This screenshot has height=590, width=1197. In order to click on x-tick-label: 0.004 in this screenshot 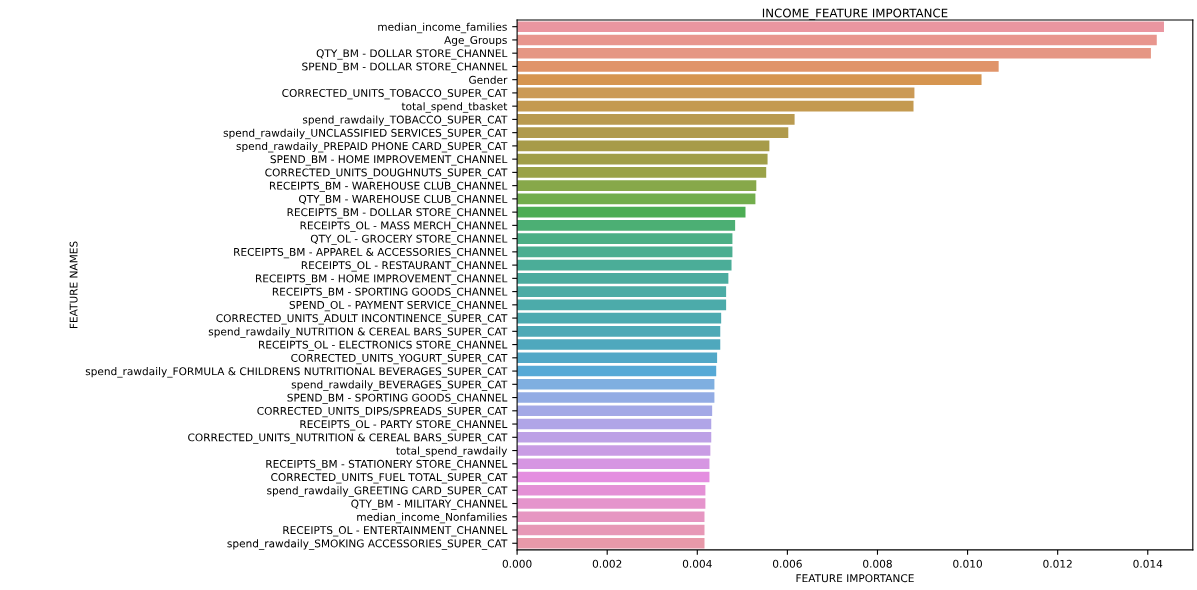, I will do `click(697, 563)`.